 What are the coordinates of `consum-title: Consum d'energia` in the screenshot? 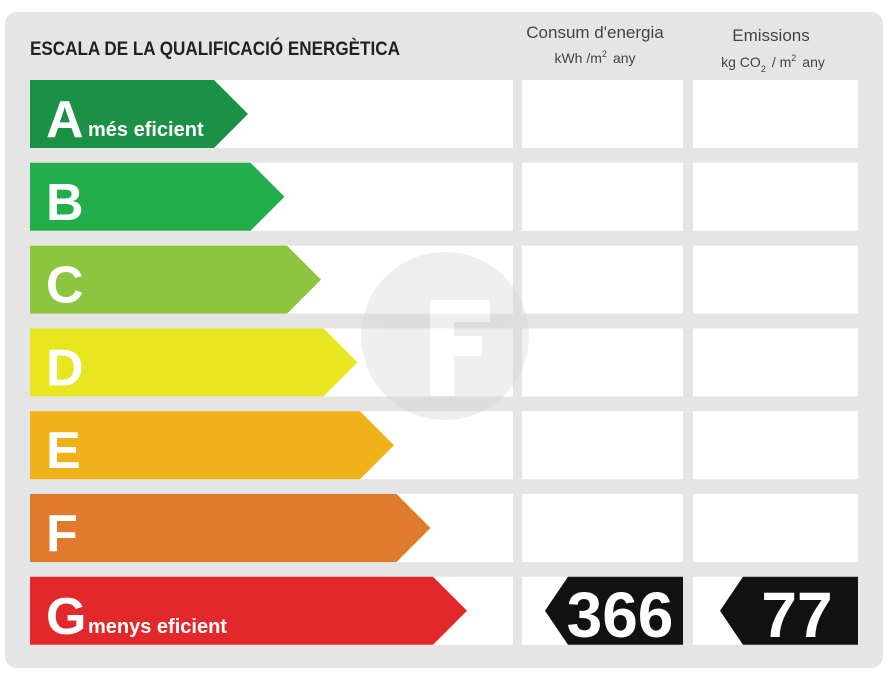 It's located at (595, 32).